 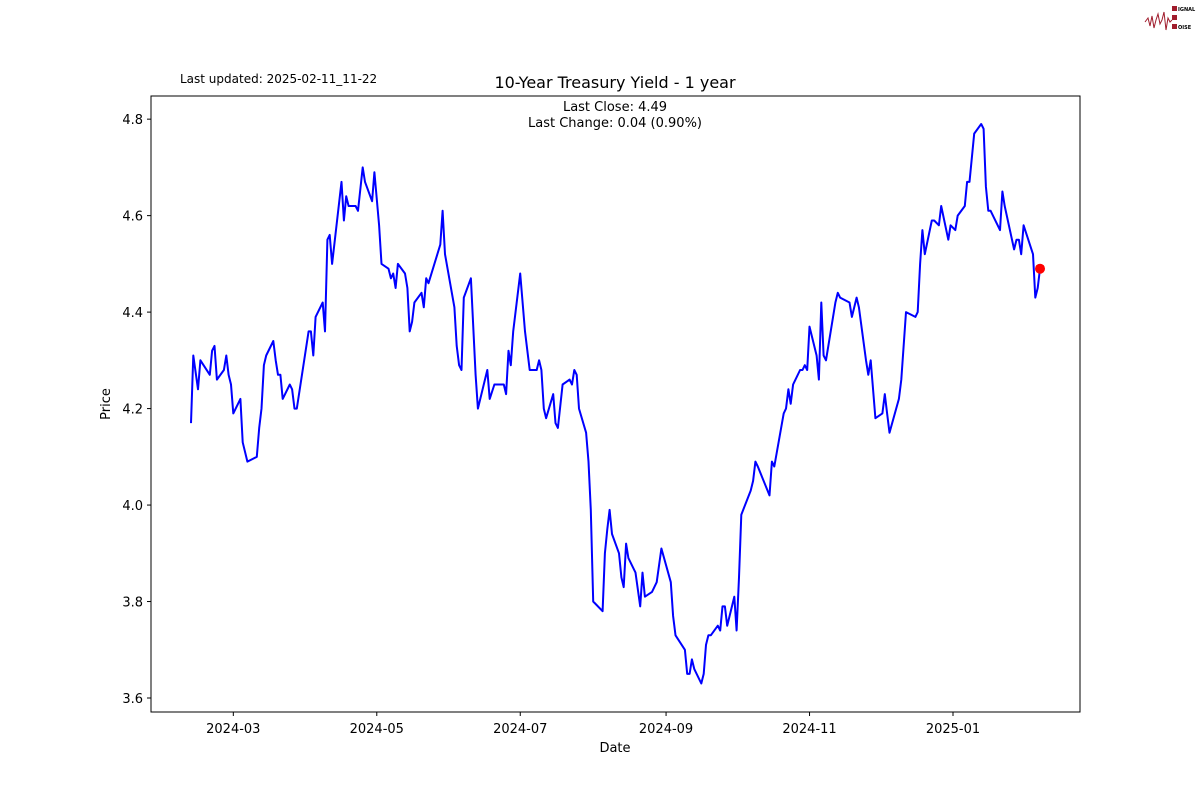 I want to click on y-tick-label: 4.8, so click(x=132, y=120).